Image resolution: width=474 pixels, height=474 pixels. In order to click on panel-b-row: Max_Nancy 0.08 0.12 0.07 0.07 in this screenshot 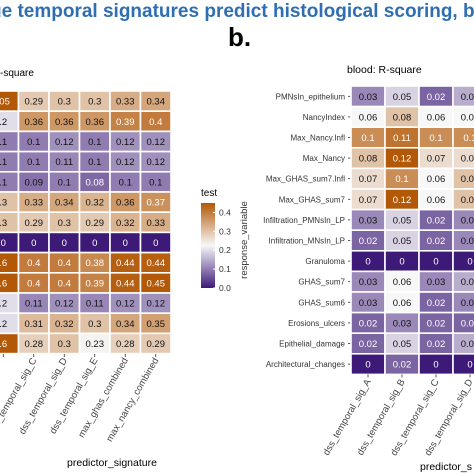, I will do `click(388, 158)`.